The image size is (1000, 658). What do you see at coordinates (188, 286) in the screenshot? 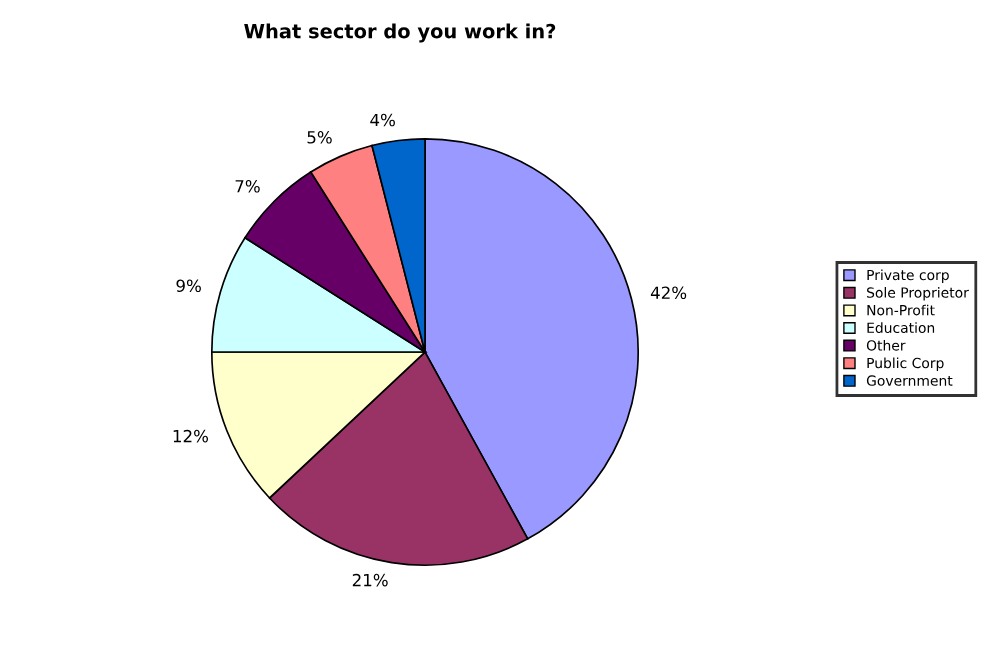
I see `data-label: 9%` at bounding box center [188, 286].